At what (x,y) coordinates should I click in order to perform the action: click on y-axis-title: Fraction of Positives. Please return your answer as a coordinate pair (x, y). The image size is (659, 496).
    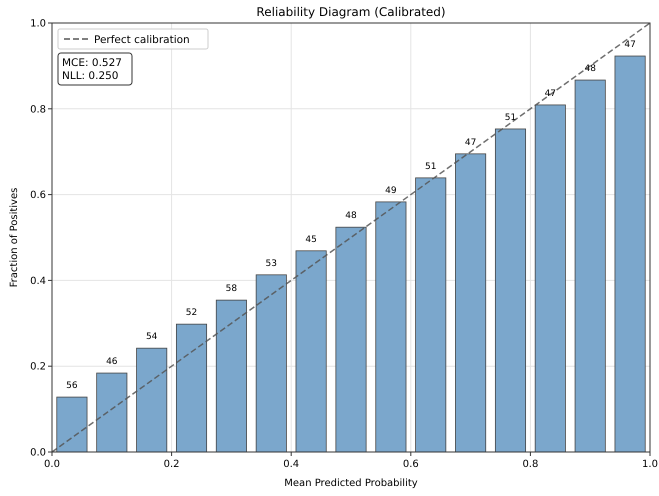
    Looking at the image, I should click on (14, 238).